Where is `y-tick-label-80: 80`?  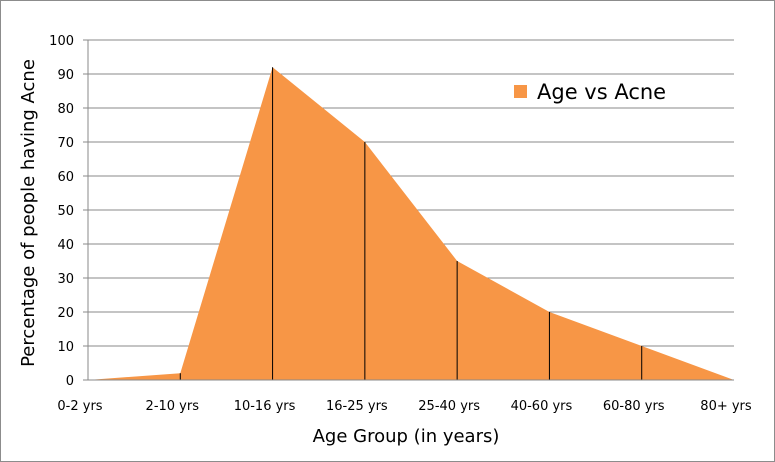 y-tick-label-80: 80 is located at coordinates (65, 109).